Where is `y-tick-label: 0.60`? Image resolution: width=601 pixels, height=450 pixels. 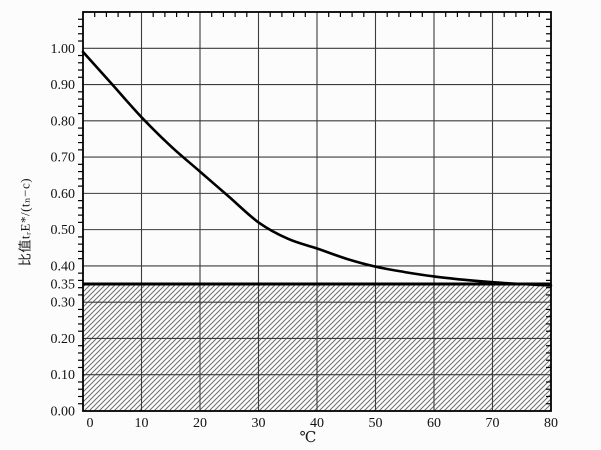 y-tick-label: 0.60 is located at coordinates (63, 194).